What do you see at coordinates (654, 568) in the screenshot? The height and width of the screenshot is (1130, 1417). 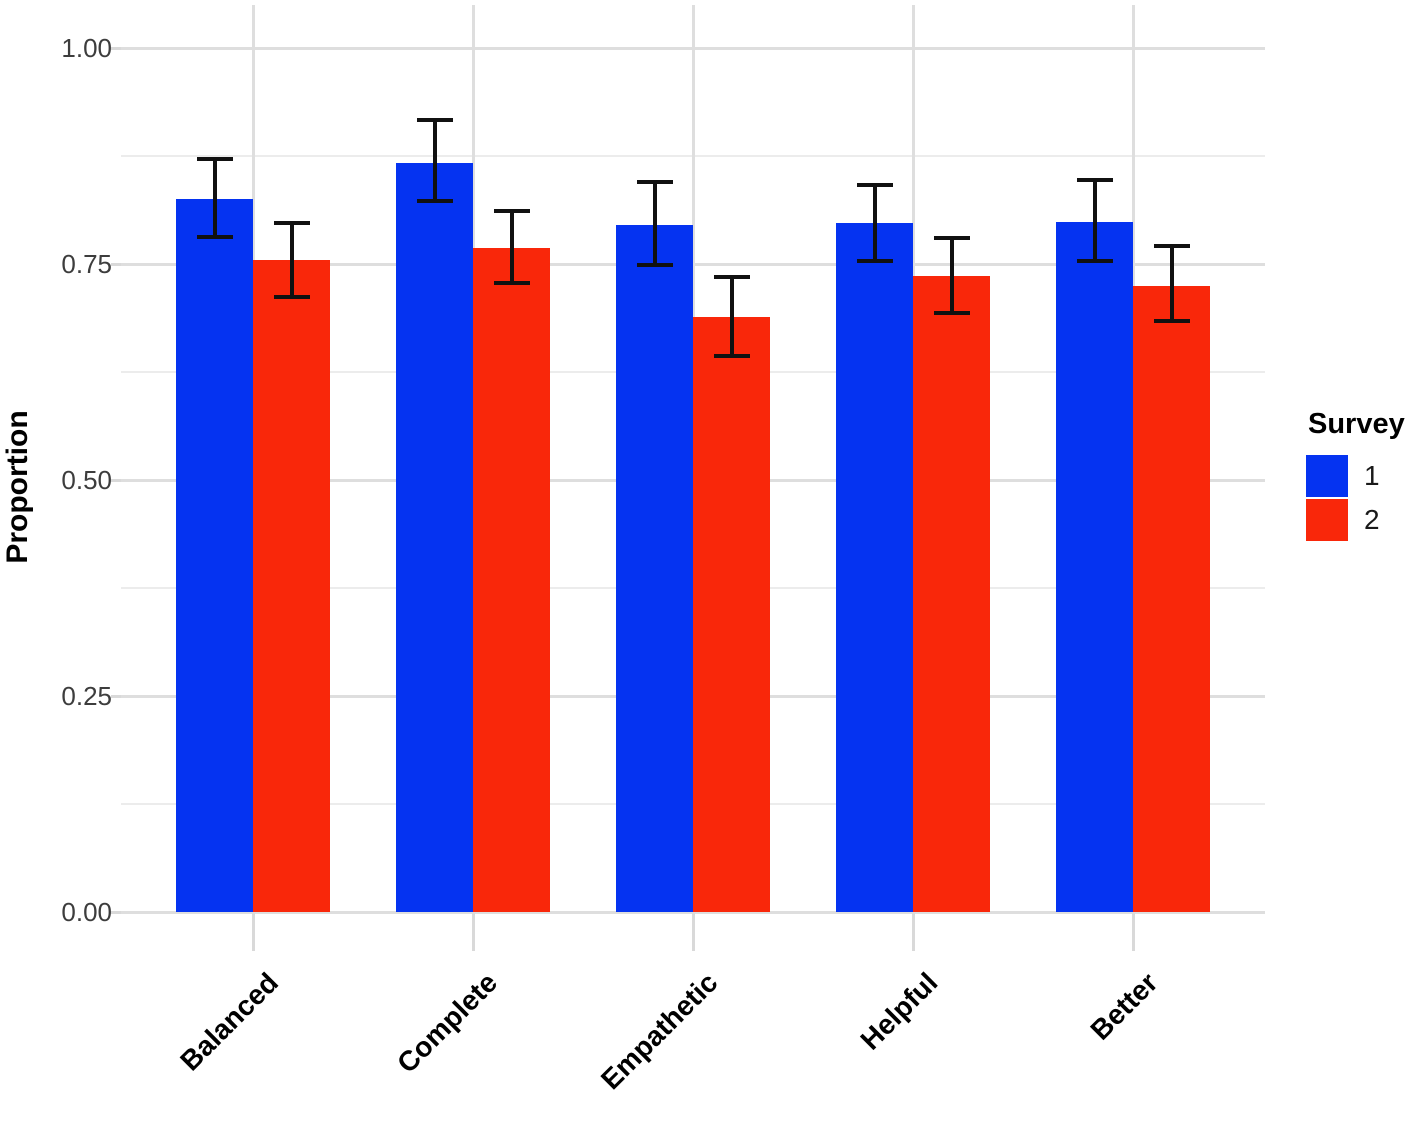 I see `bar-empathetic-survey1` at bounding box center [654, 568].